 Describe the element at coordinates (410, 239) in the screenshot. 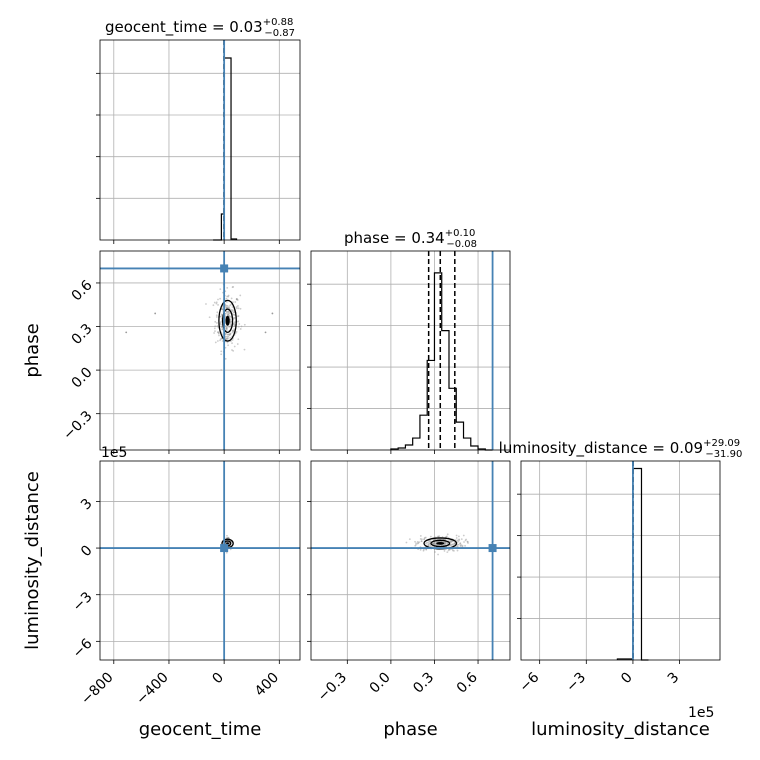

I see `title-phase: phase = 0.34+0.10 −0.08` at that location.